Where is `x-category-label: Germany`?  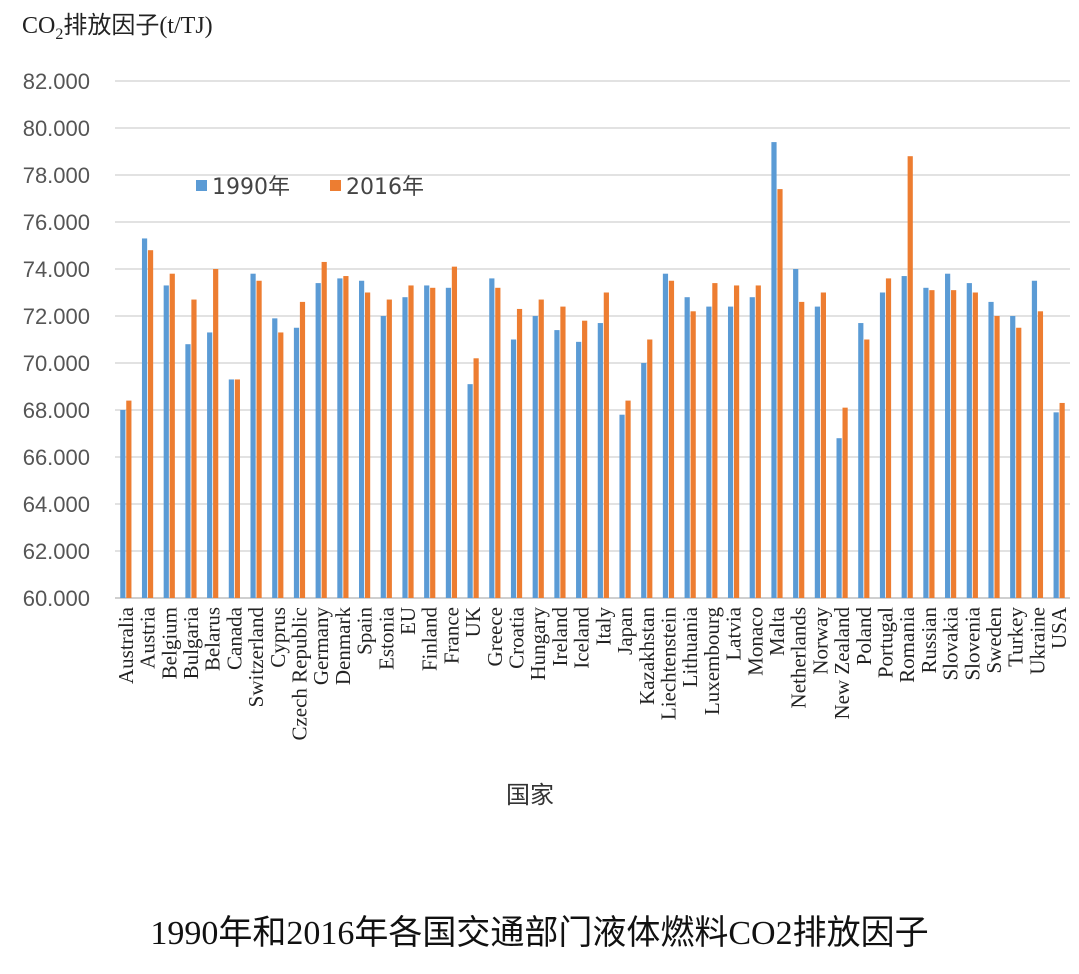 x-category-label: Germany is located at coordinates (321, 646).